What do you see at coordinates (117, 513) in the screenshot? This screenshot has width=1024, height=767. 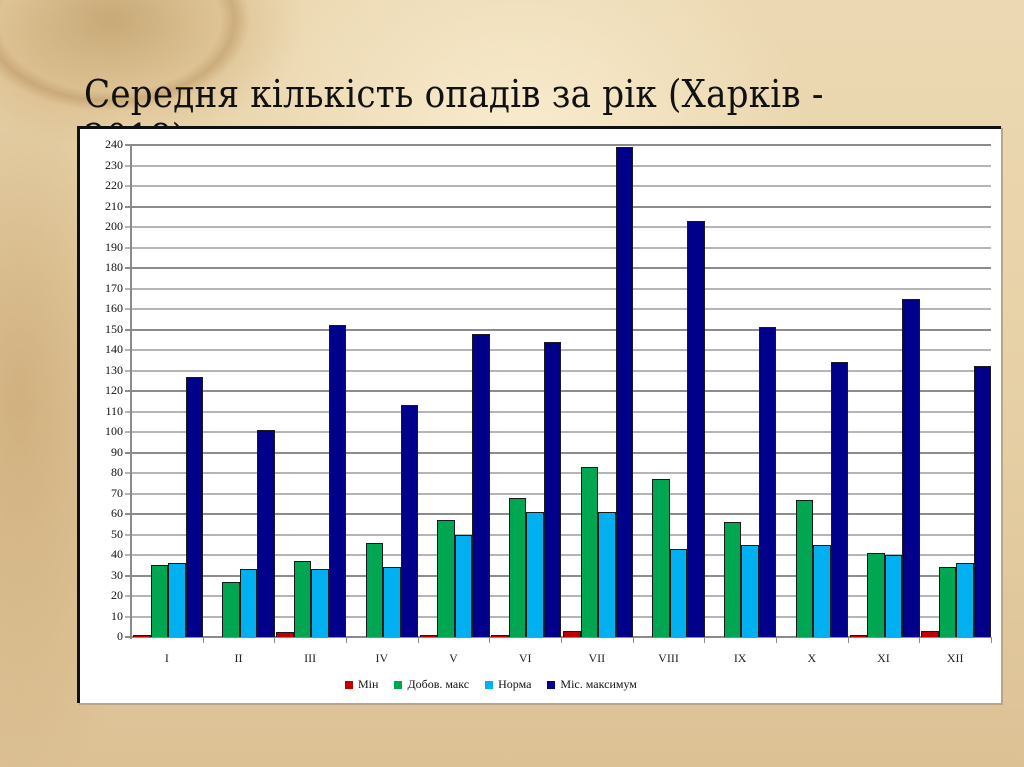 I see `y-tick-label: 60` at bounding box center [117, 513].